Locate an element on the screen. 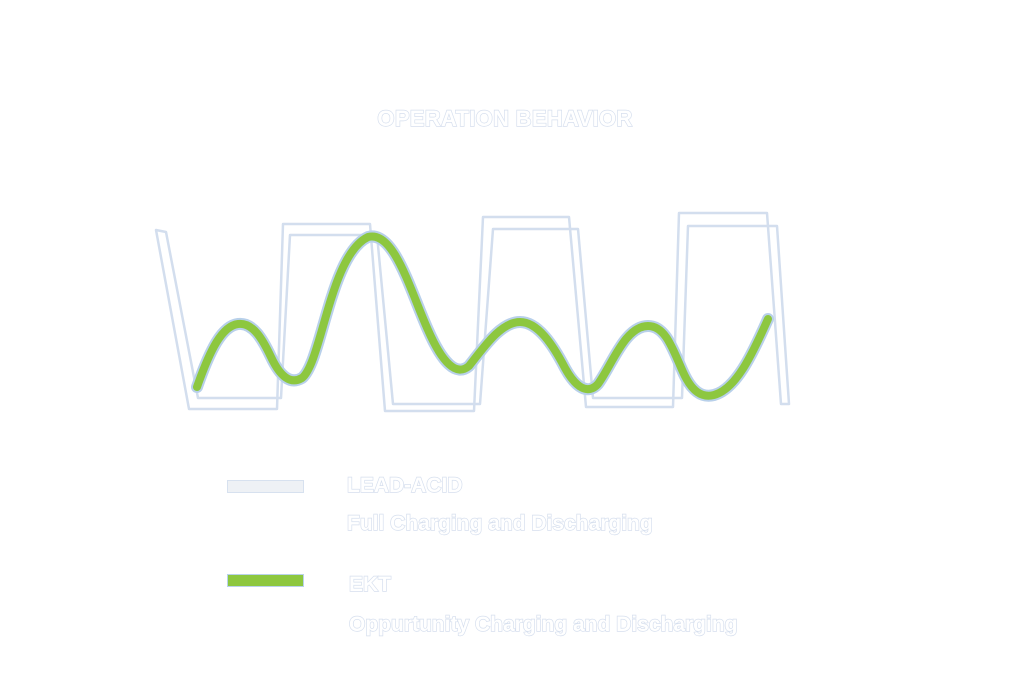 The image size is (1024, 689). ekt-legend-swatch is located at coordinates (265, 580).